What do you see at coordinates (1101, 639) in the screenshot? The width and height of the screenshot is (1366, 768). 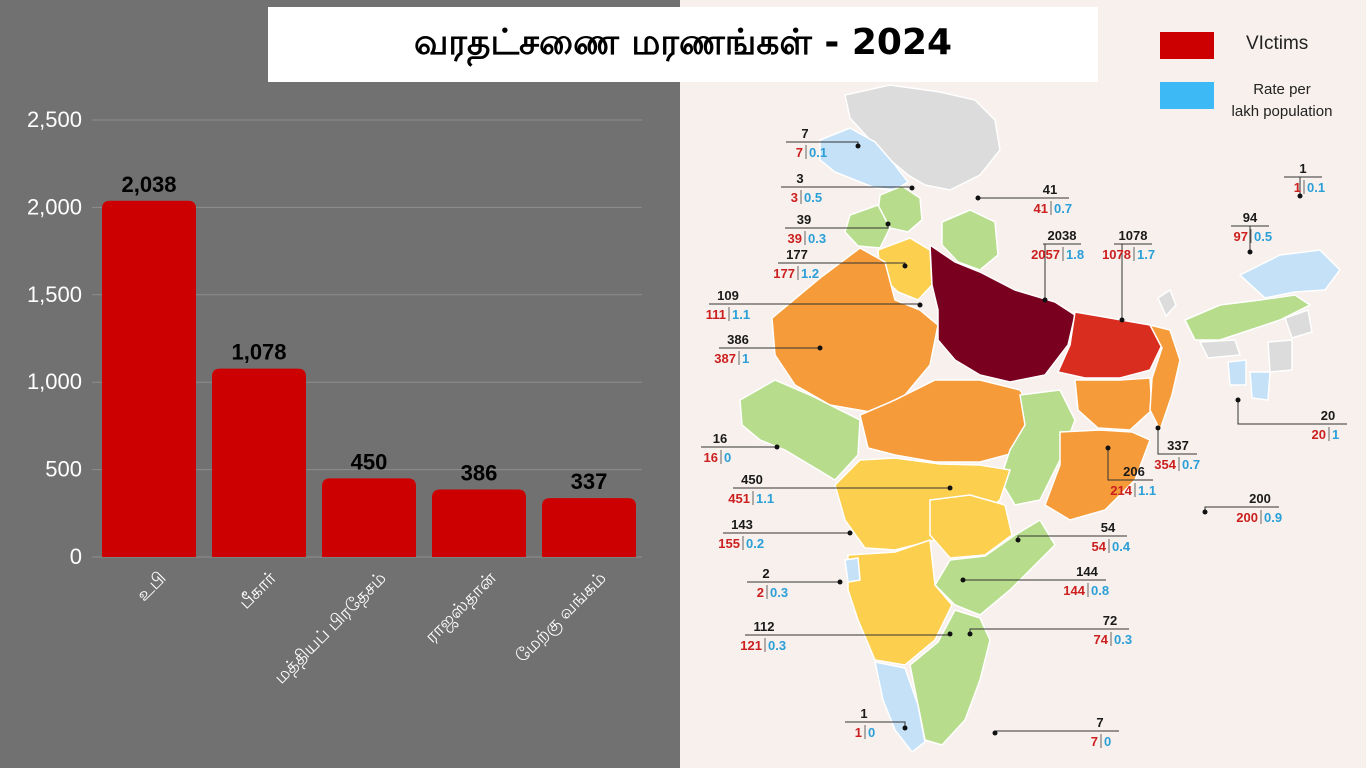 I see `map-label-victims: 74` at bounding box center [1101, 639].